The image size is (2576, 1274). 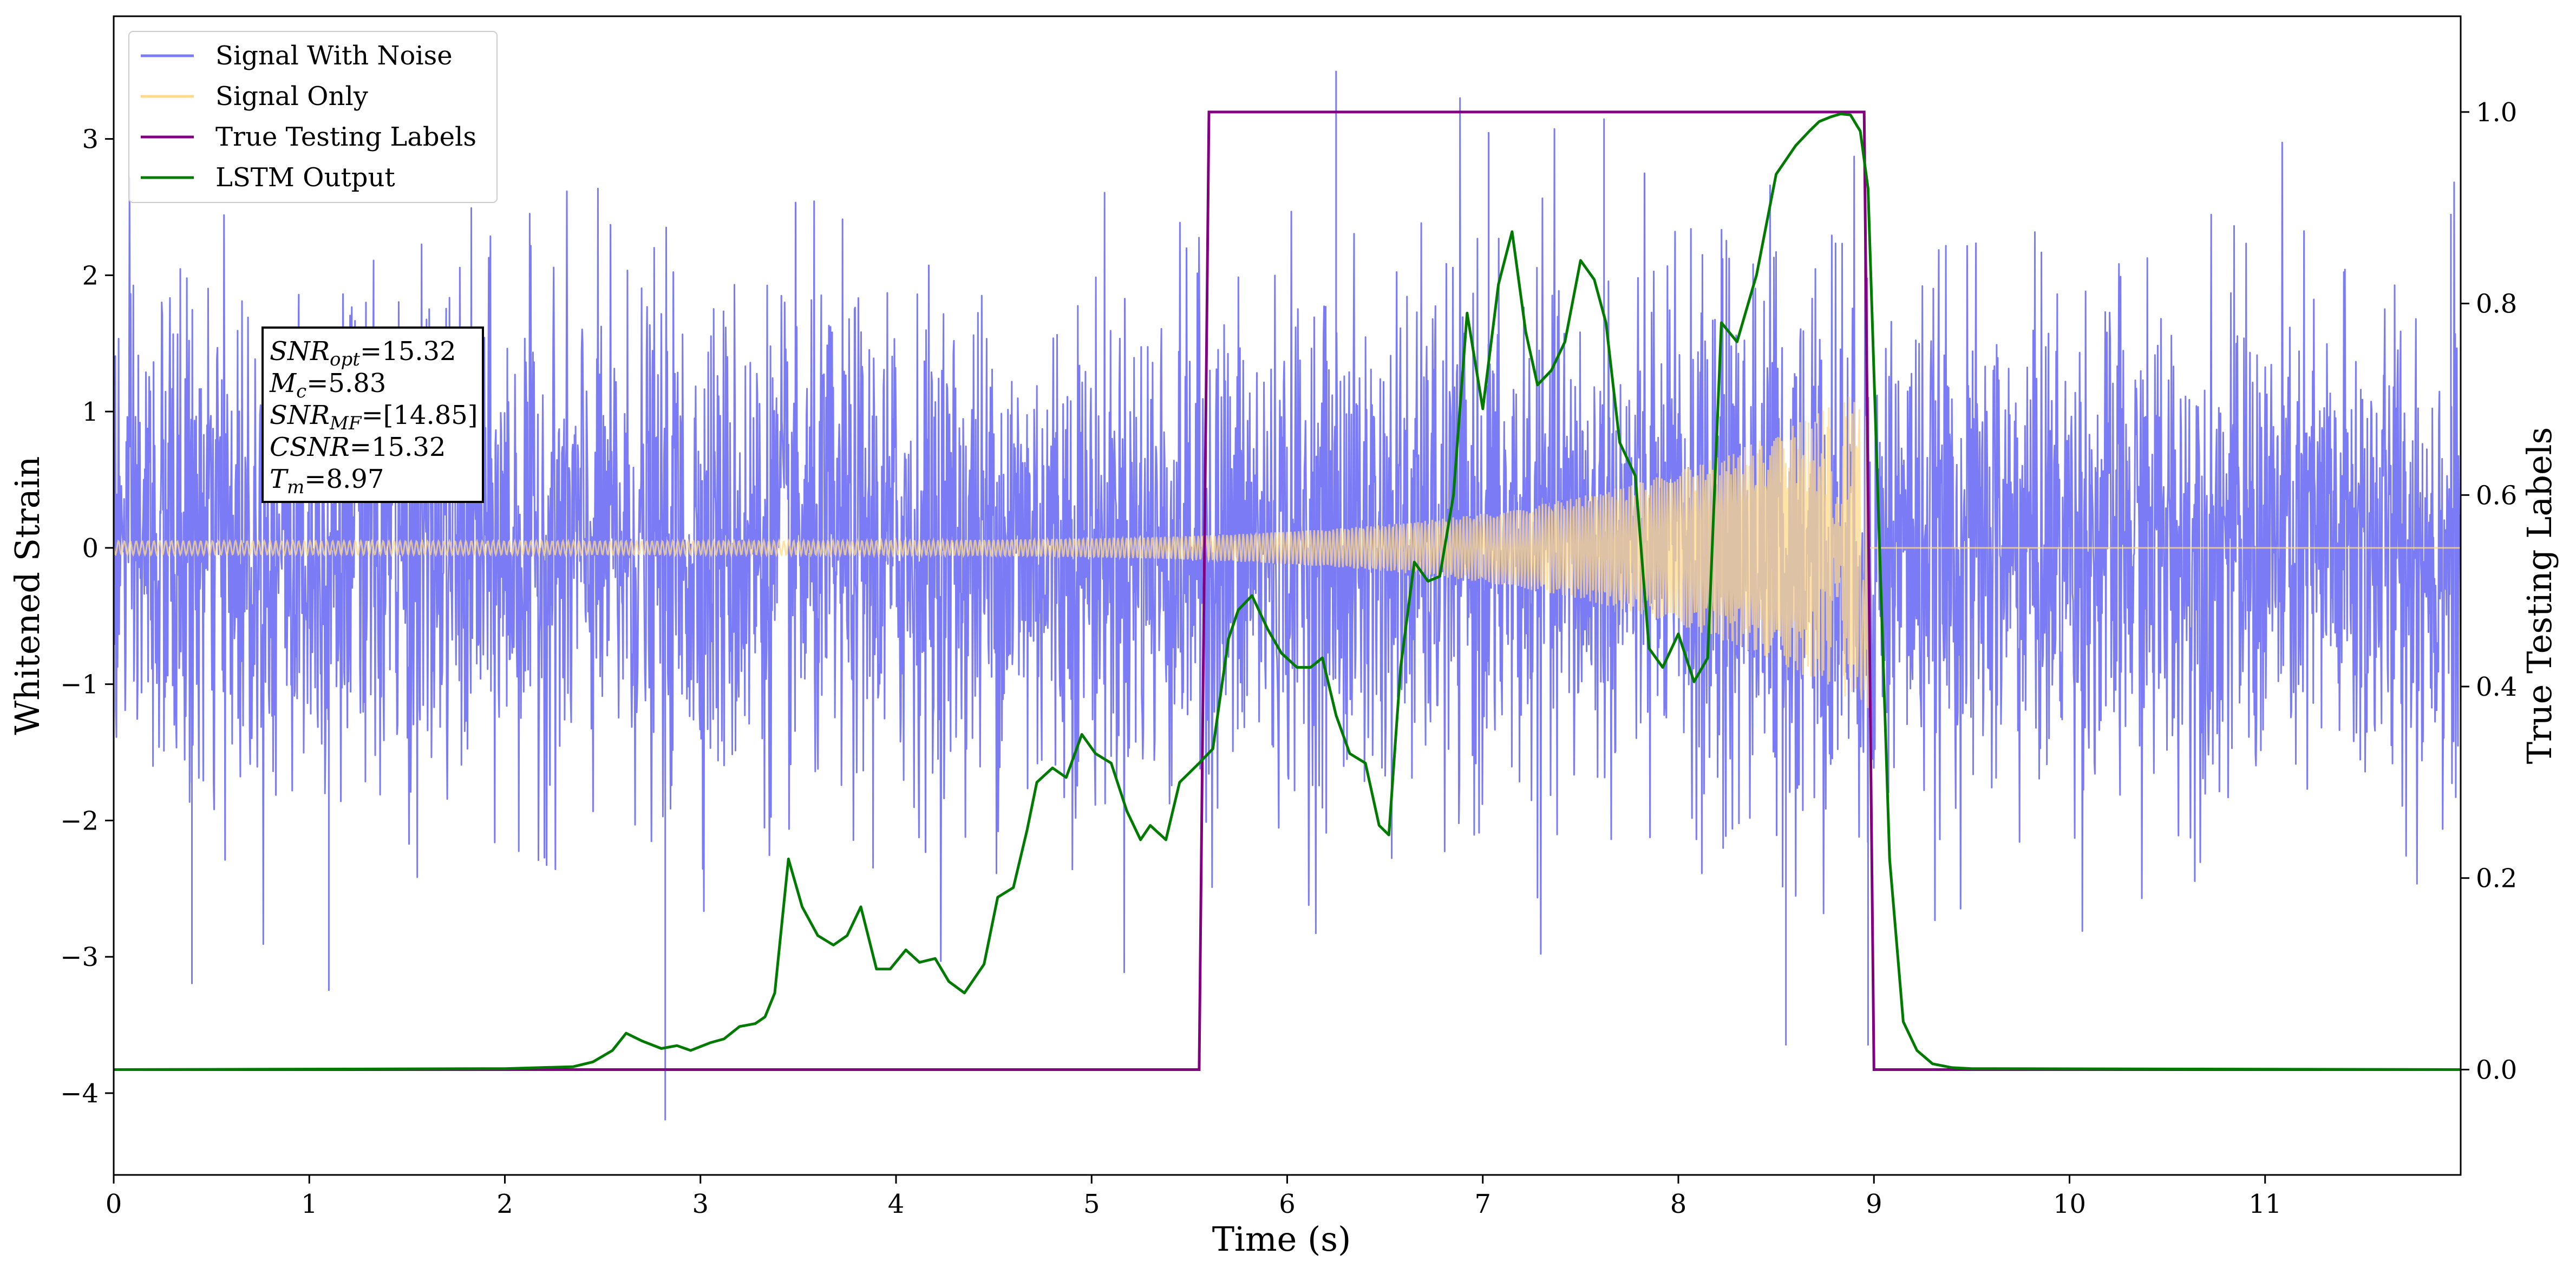 I want to click on y-right-tick-label: 0.6, so click(x=2496, y=495).